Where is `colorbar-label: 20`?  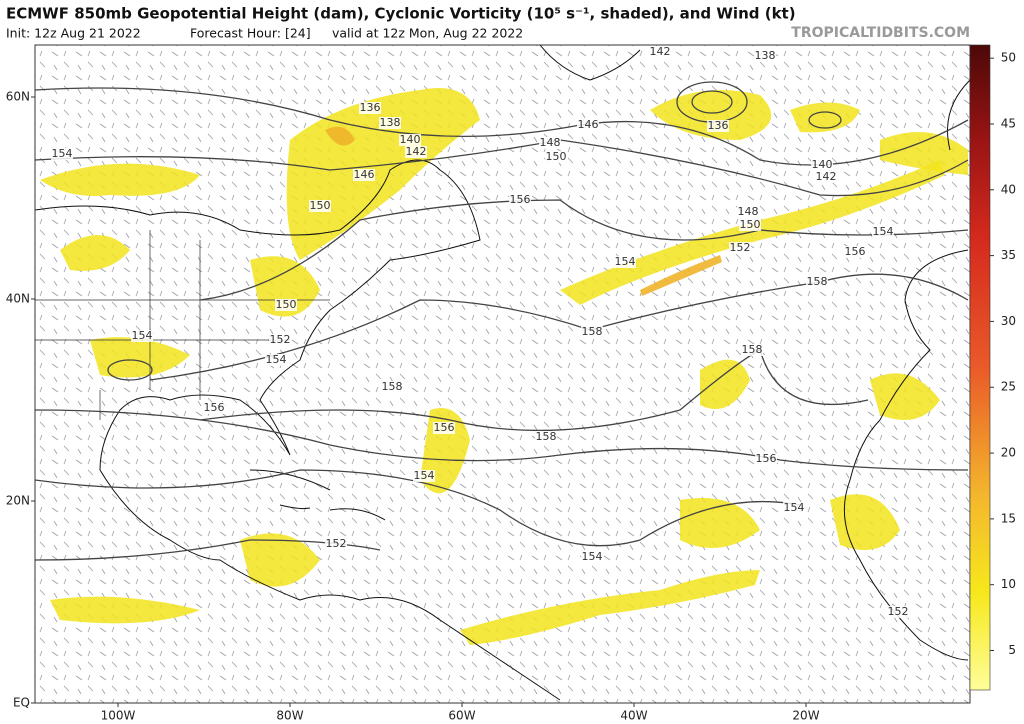
colorbar-label: 20 is located at coordinates (1008, 453).